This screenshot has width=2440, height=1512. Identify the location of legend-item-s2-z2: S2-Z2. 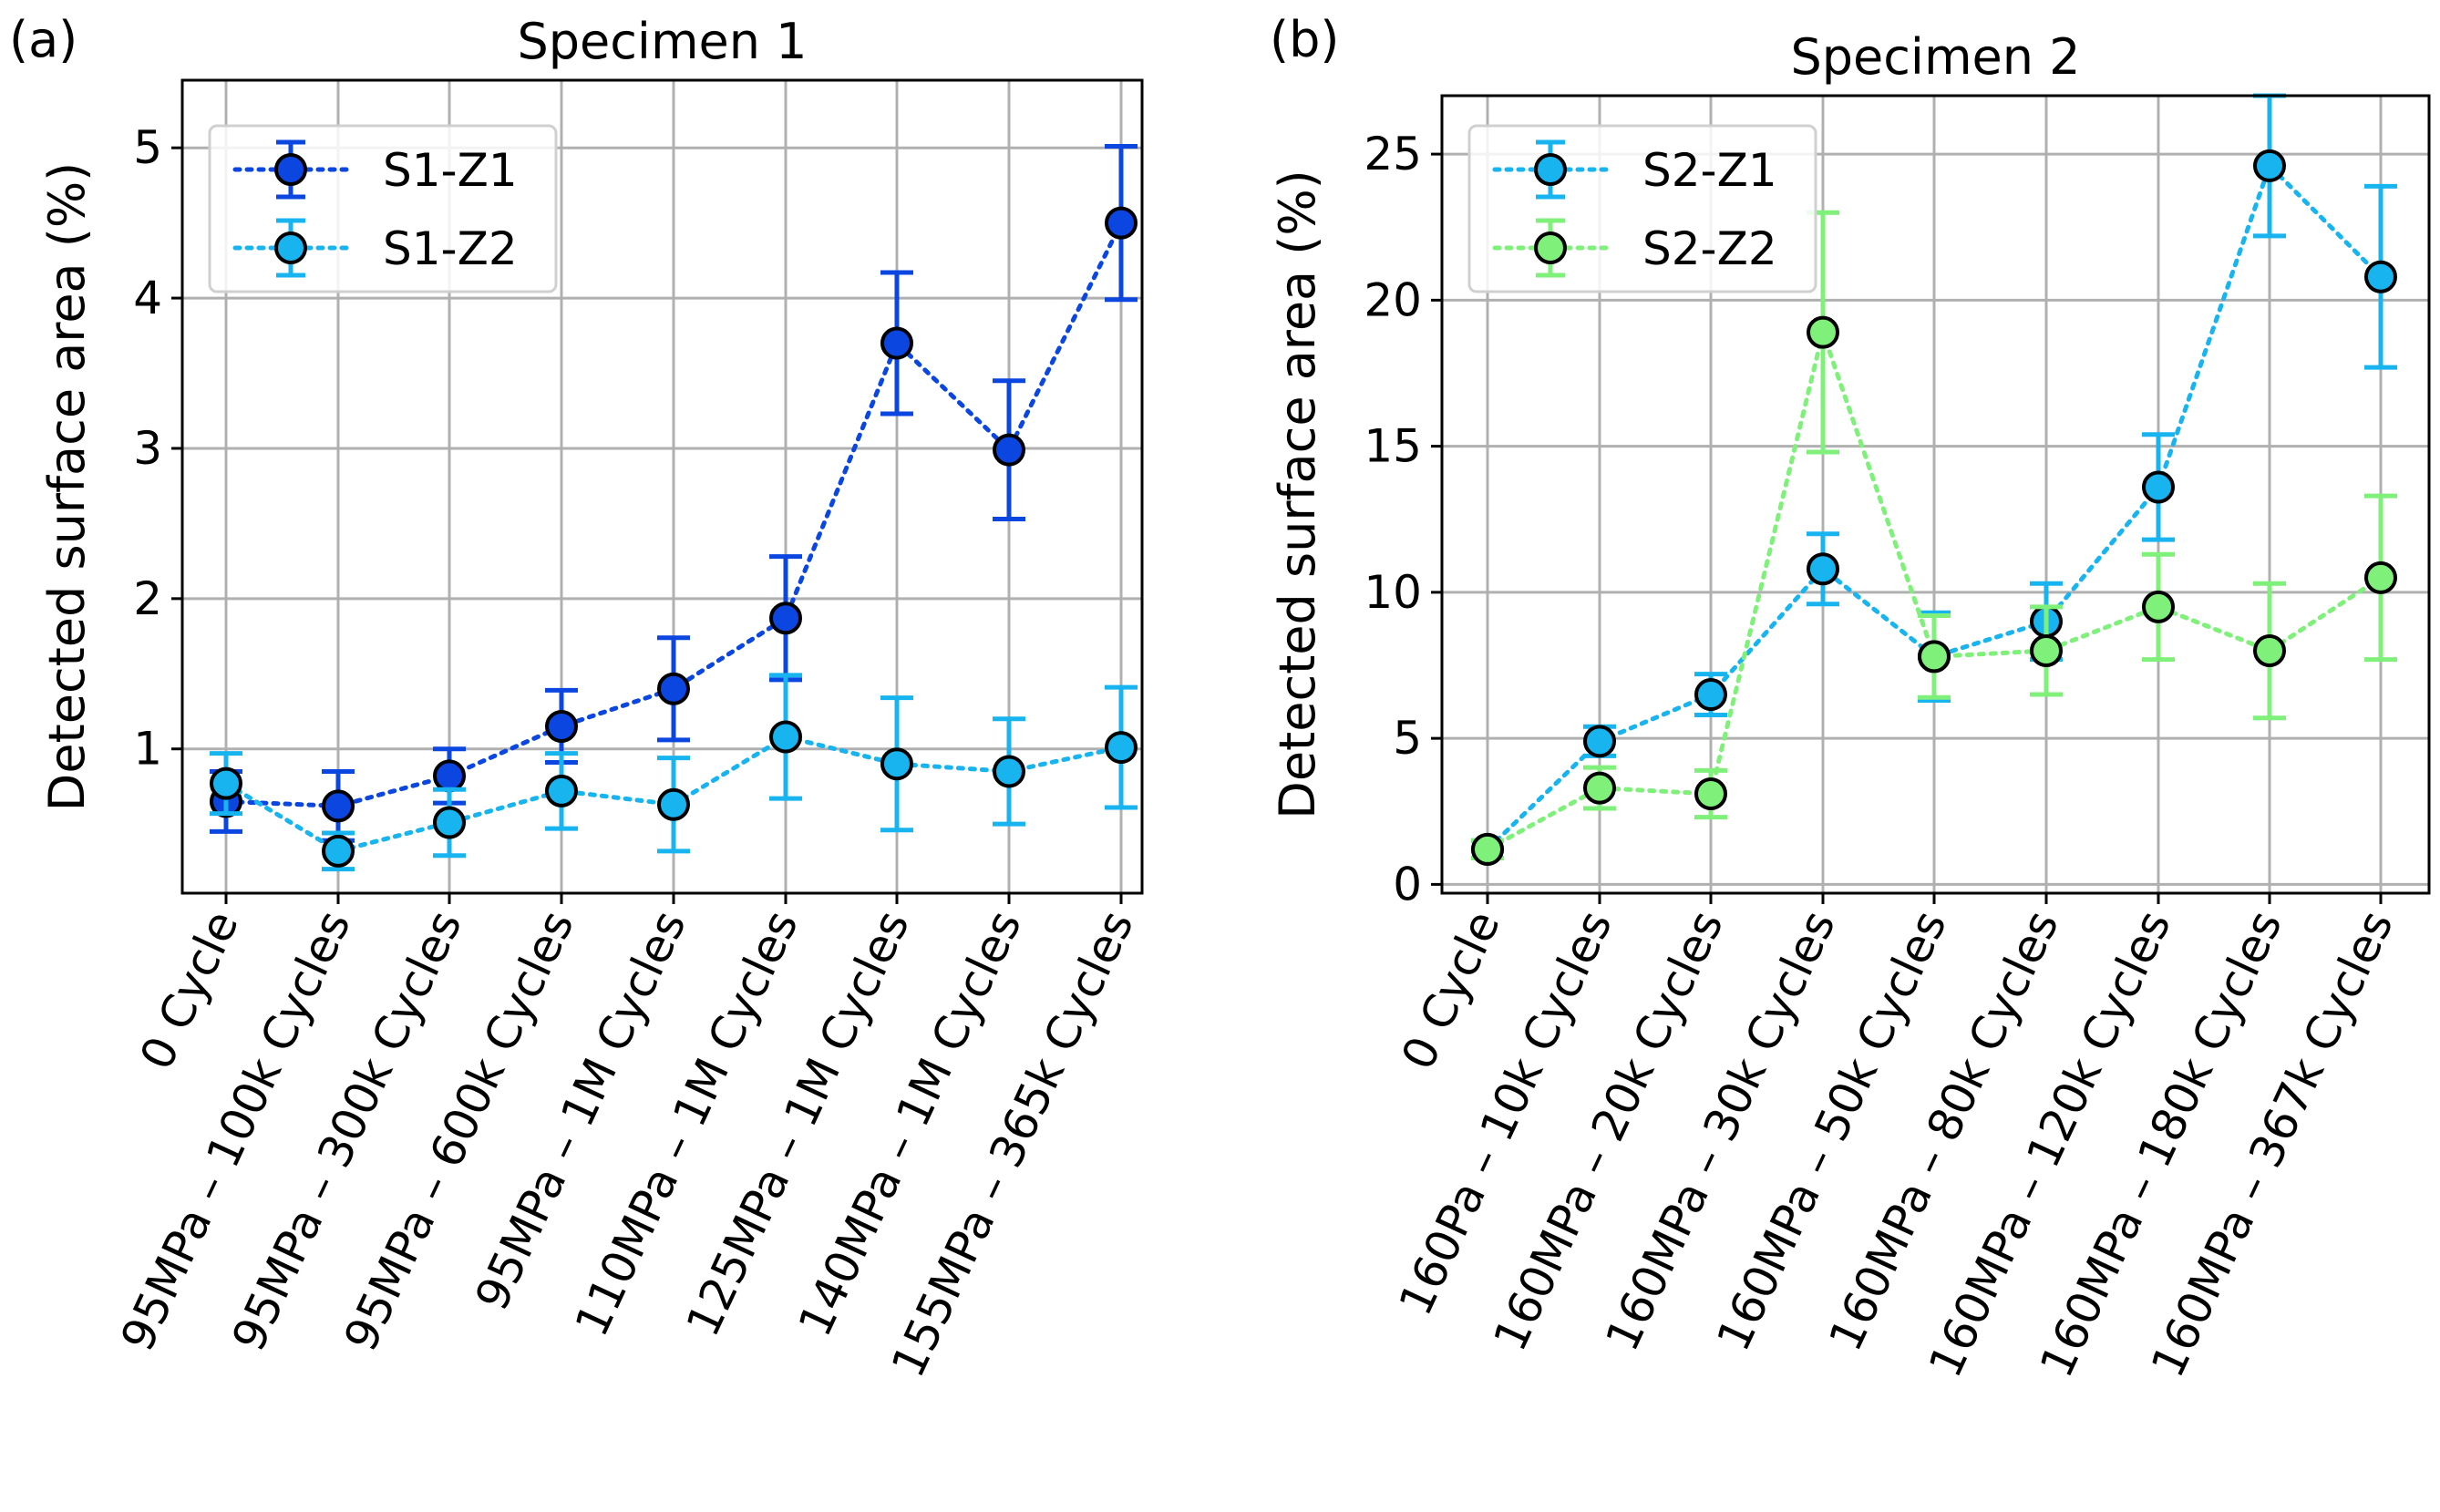
(1634, 248).